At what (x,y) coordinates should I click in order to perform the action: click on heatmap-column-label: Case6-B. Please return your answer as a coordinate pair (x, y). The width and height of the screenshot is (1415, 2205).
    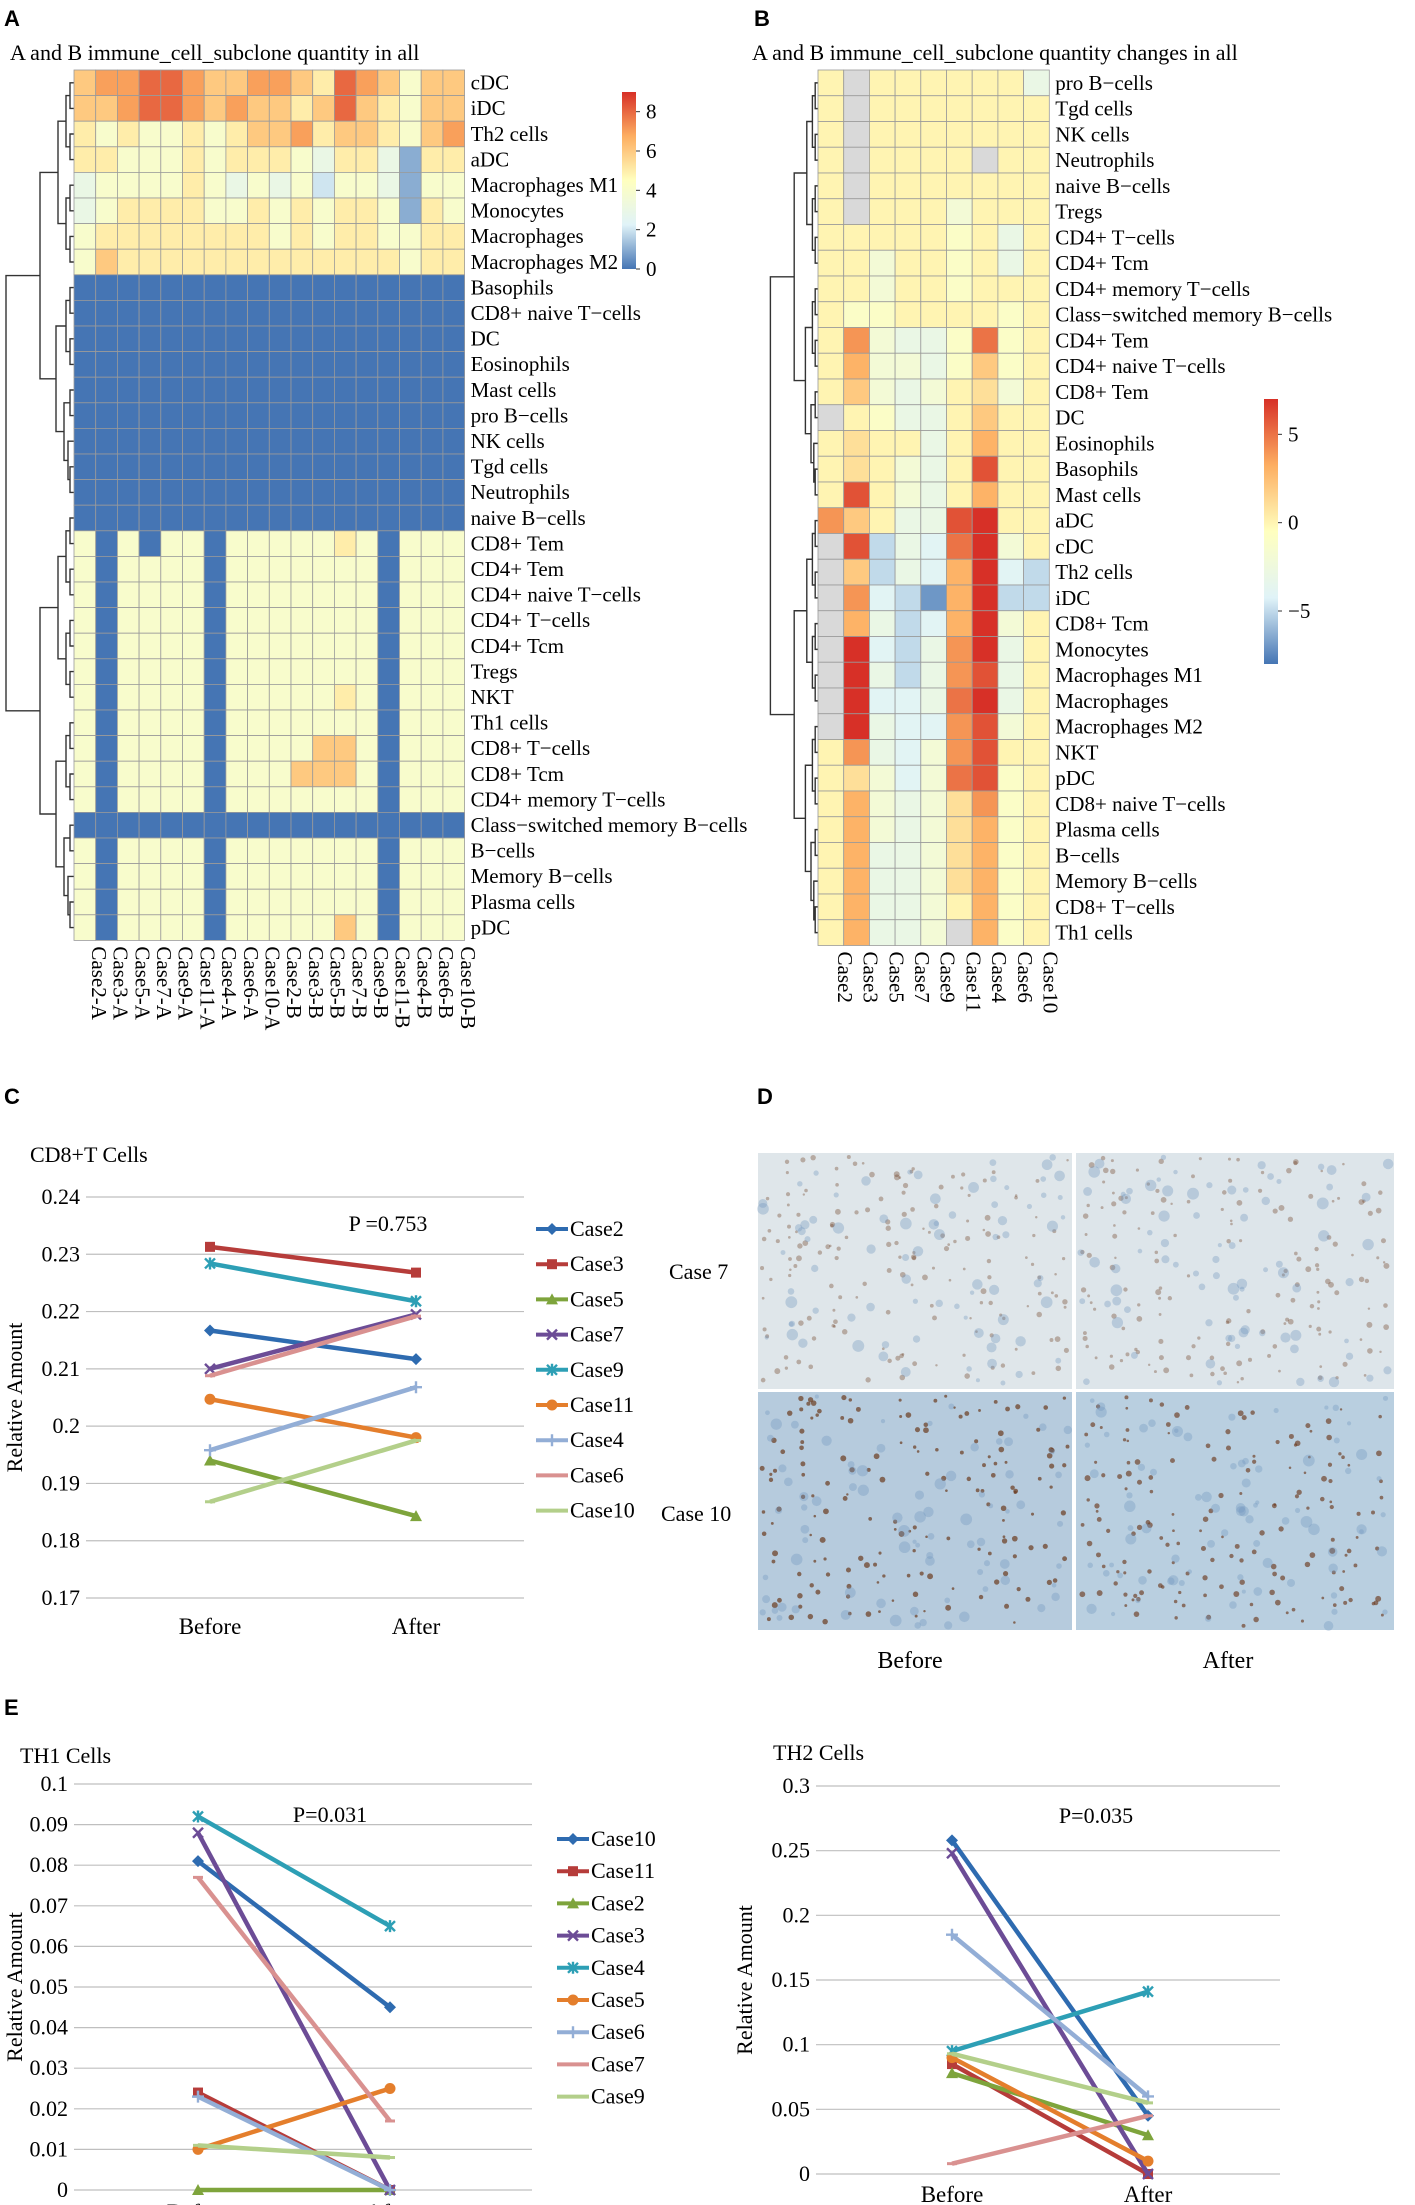
    Looking at the image, I should click on (446, 982).